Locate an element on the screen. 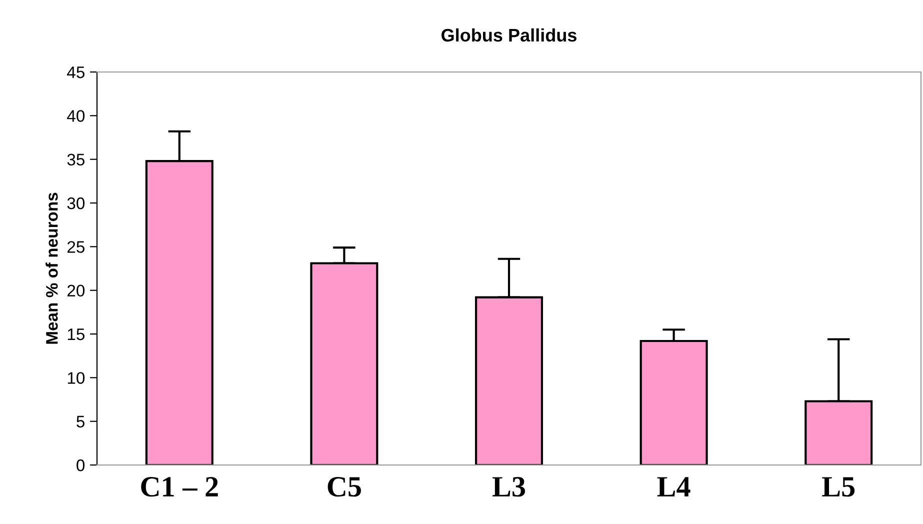  x-tick-label: C5 is located at coordinates (344, 487).